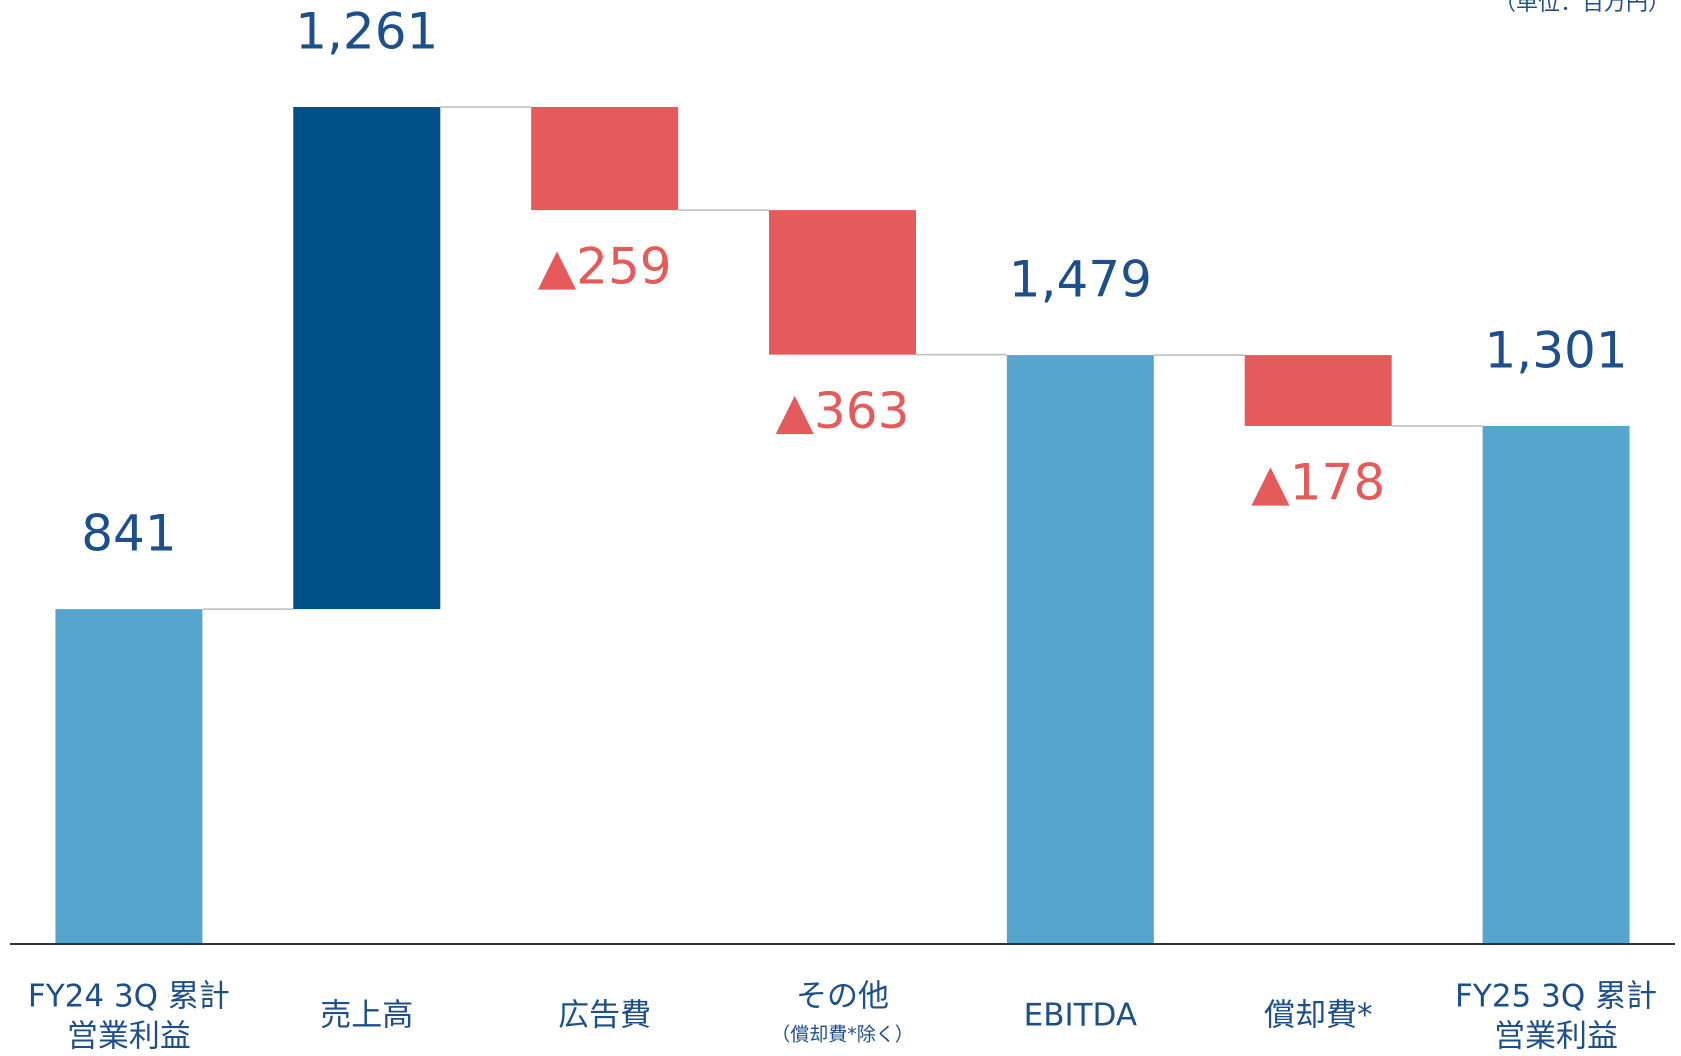  What do you see at coordinates (843, 411) in the screenshot?
I see `value-label: ▲363` at bounding box center [843, 411].